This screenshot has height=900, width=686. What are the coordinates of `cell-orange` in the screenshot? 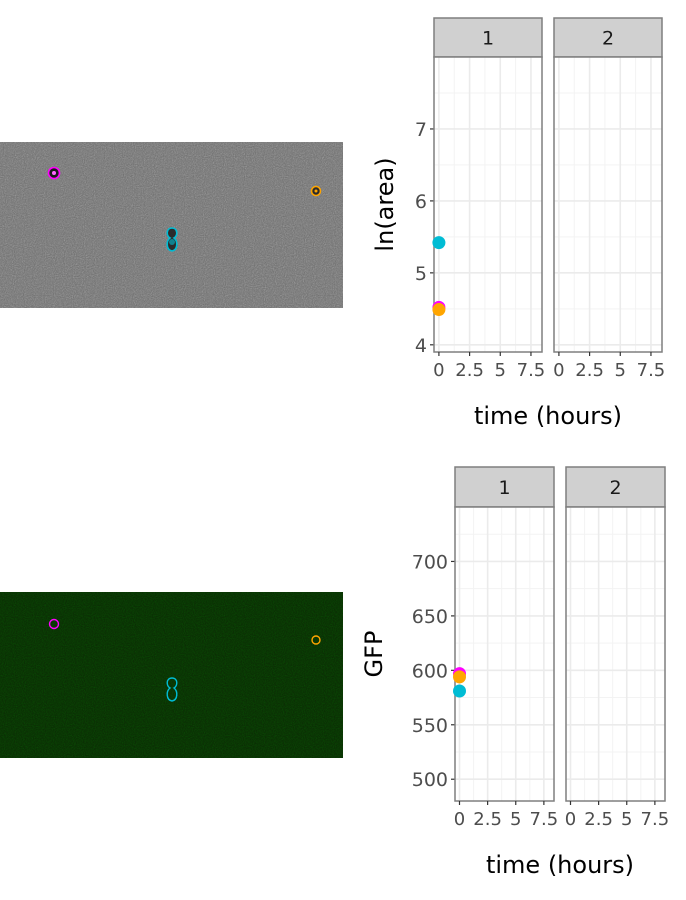 It's located at (316, 191).